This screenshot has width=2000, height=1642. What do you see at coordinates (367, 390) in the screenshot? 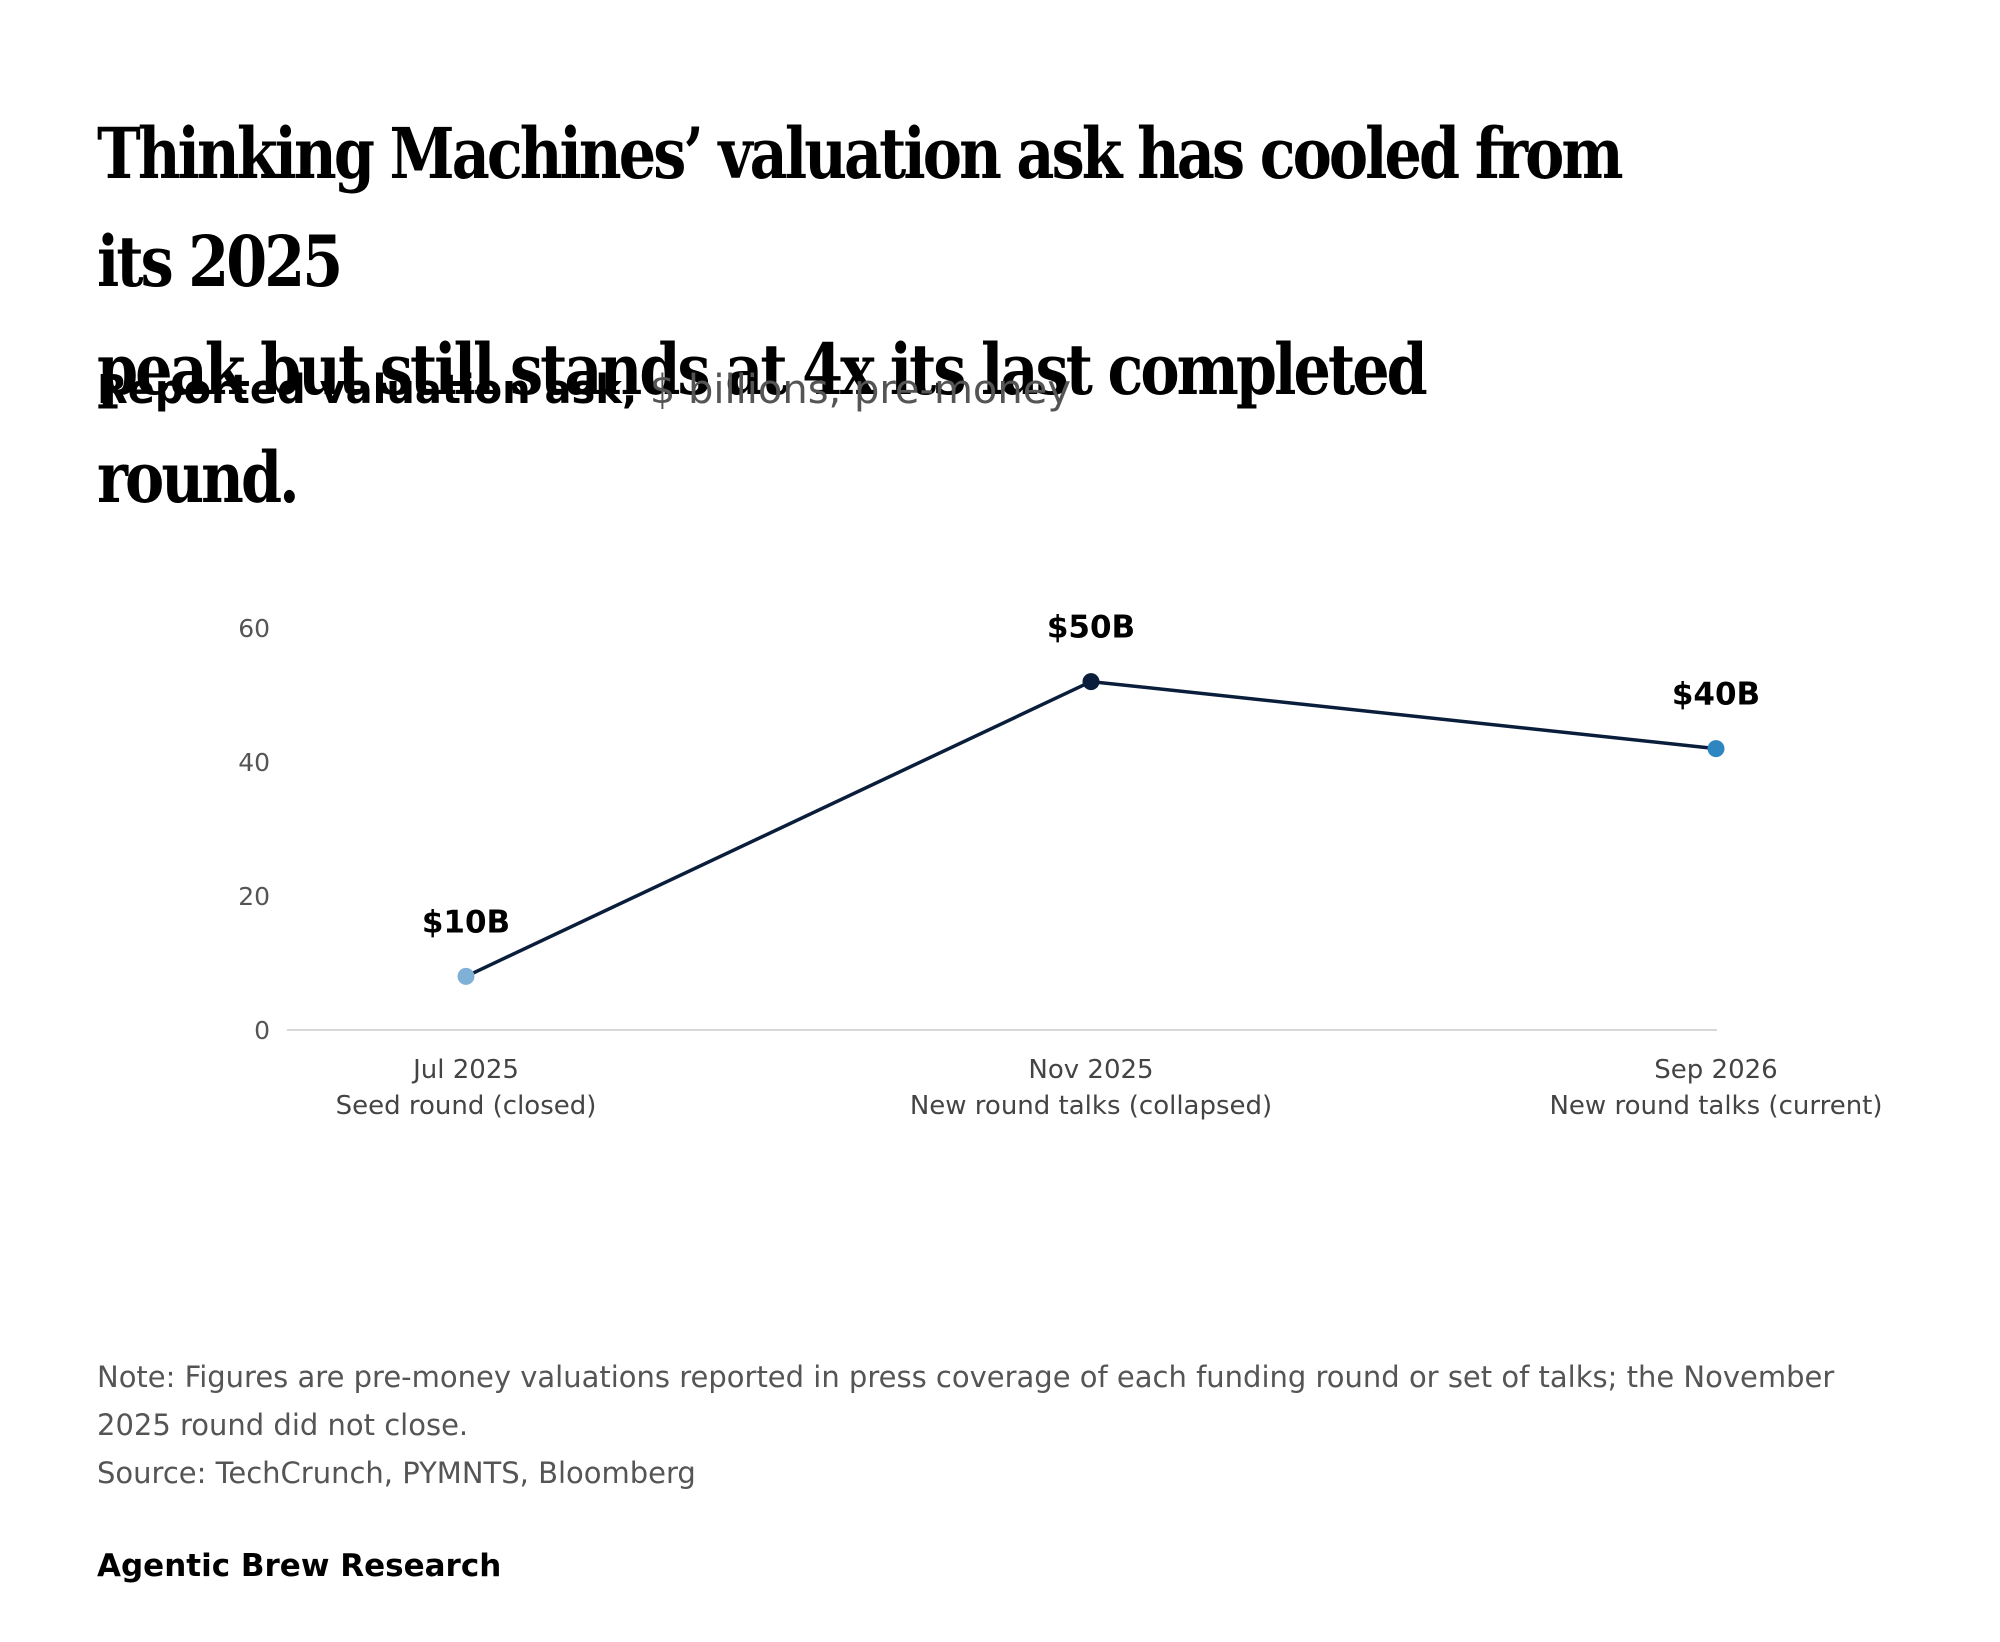
I see `subtitle-measure: Reported valuation ask,` at bounding box center [367, 390].